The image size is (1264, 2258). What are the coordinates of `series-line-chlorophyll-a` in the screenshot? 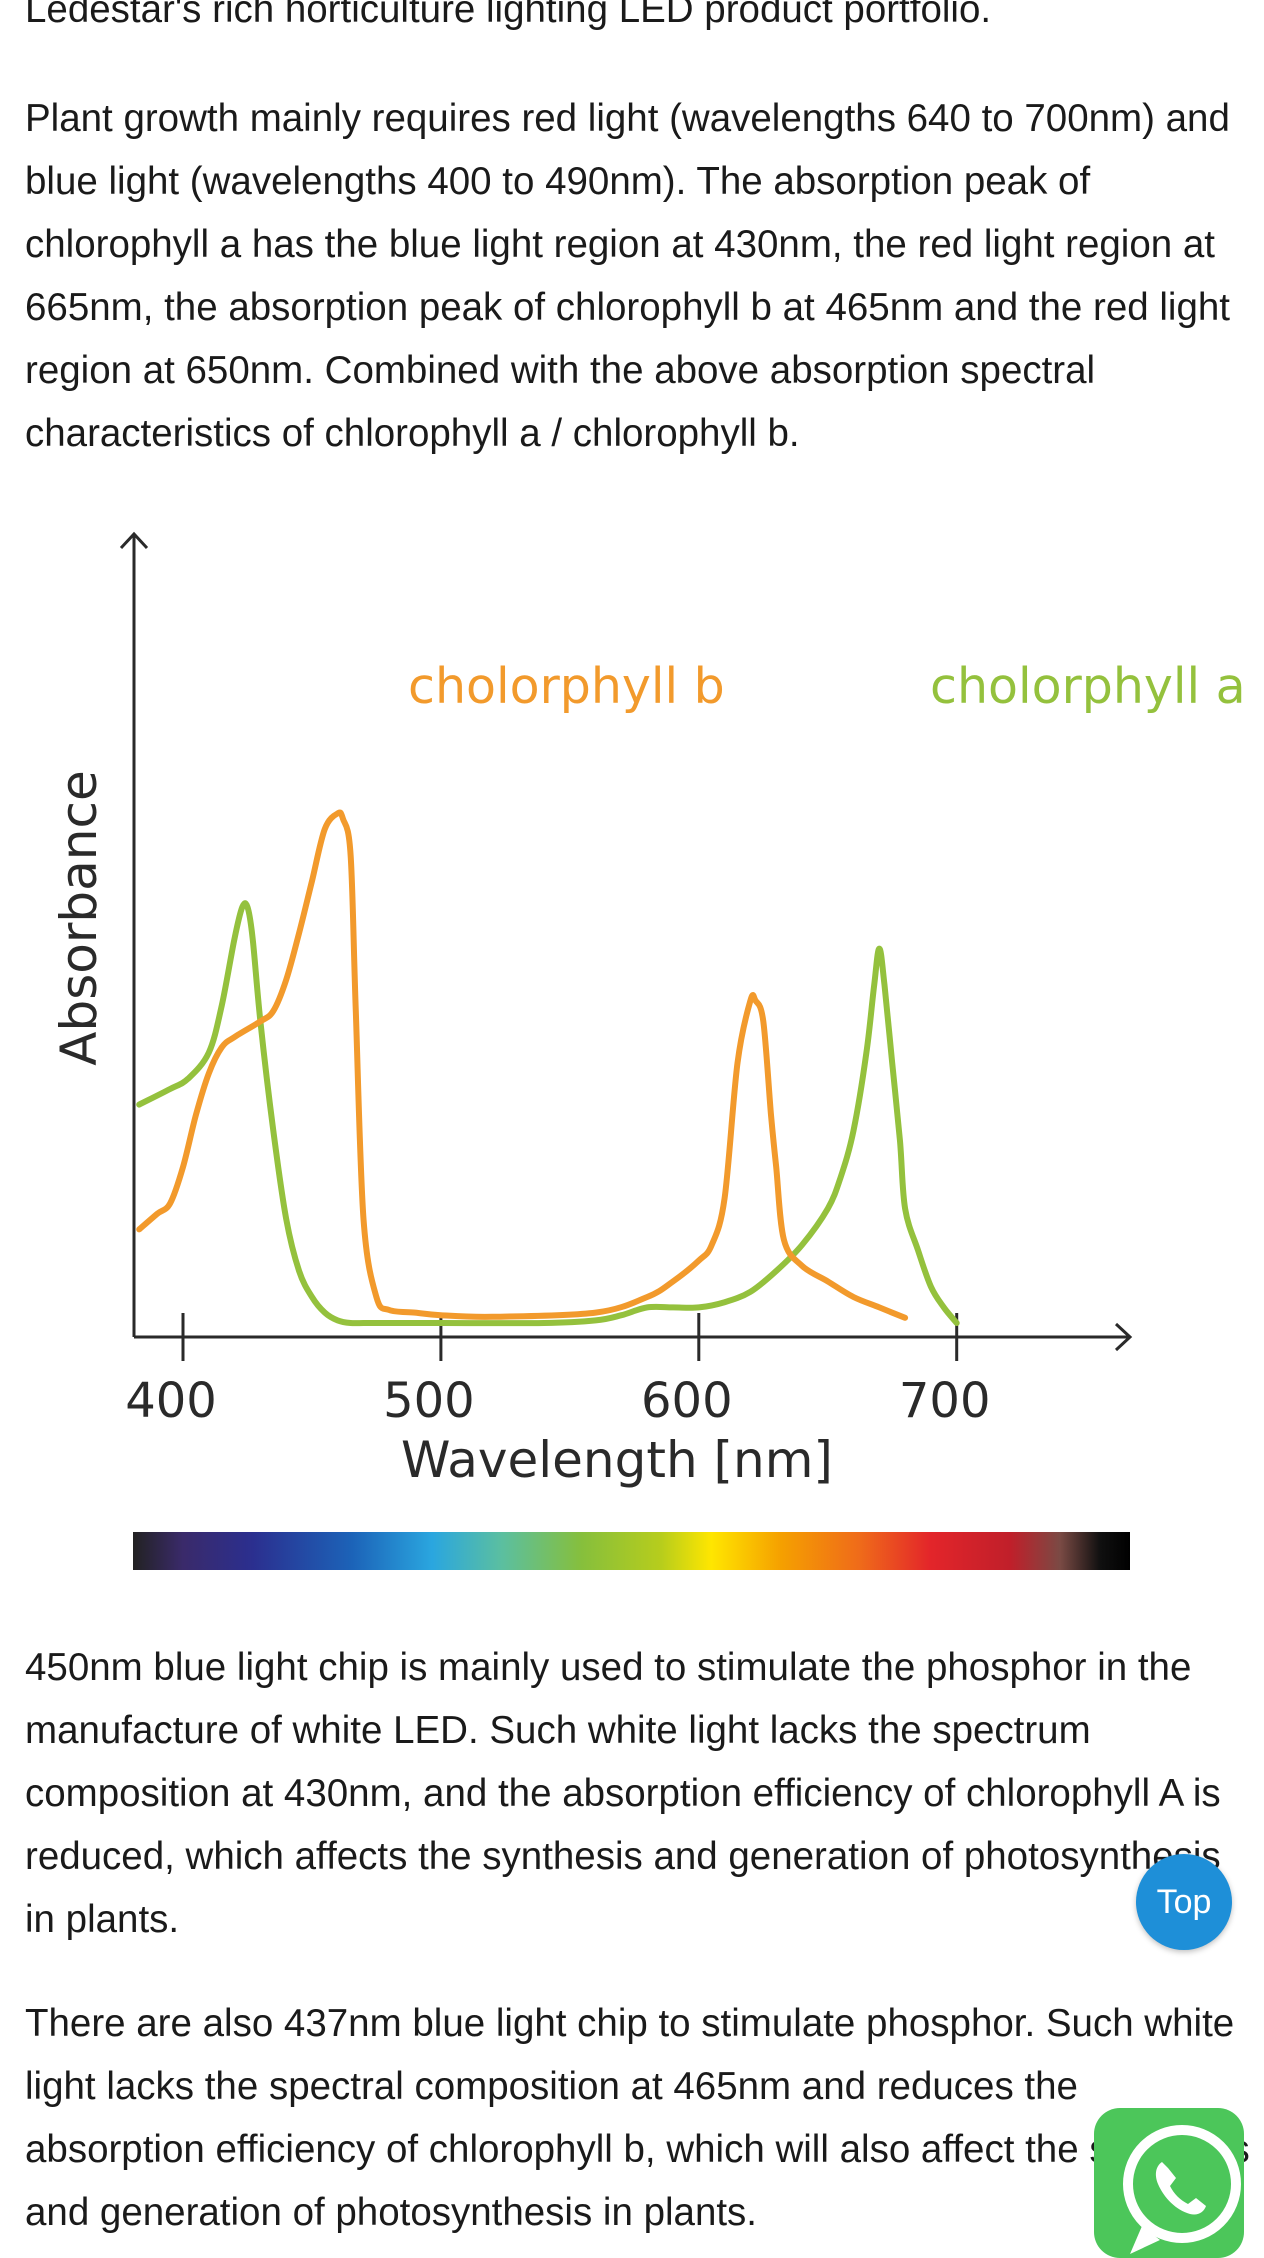 It's located at (548, 1113).